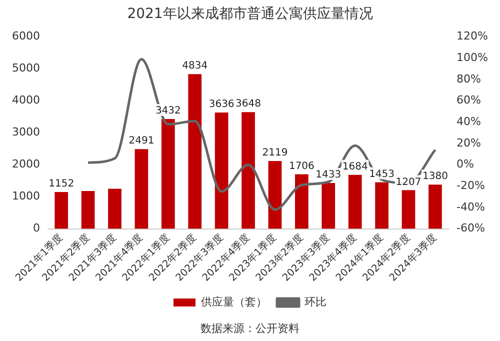  What do you see at coordinates (315, 301) in the screenshot?
I see `legend-label: 环比` at bounding box center [315, 301].